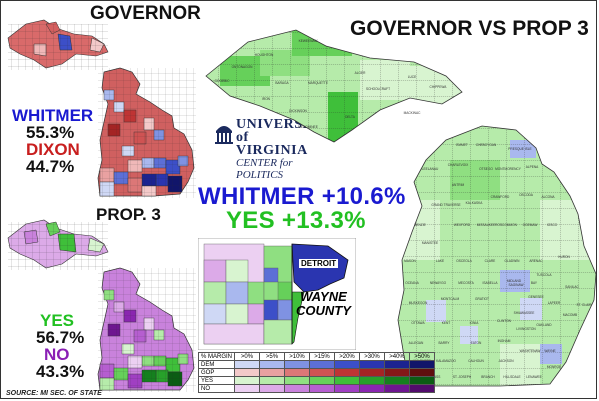  Describe the element at coordinates (416, 343) in the screenshot. I see `county-label: ALLEGAN` at that location.